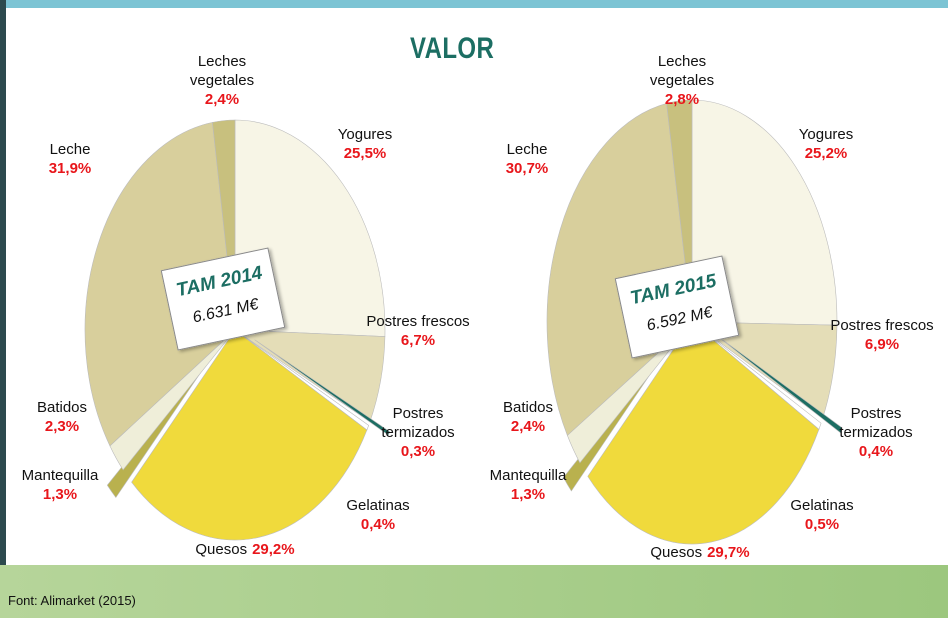 The height and width of the screenshot is (618, 948). What do you see at coordinates (728, 552) in the screenshot?
I see `slice-value: 29,7%` at bounding box center [728, 552].